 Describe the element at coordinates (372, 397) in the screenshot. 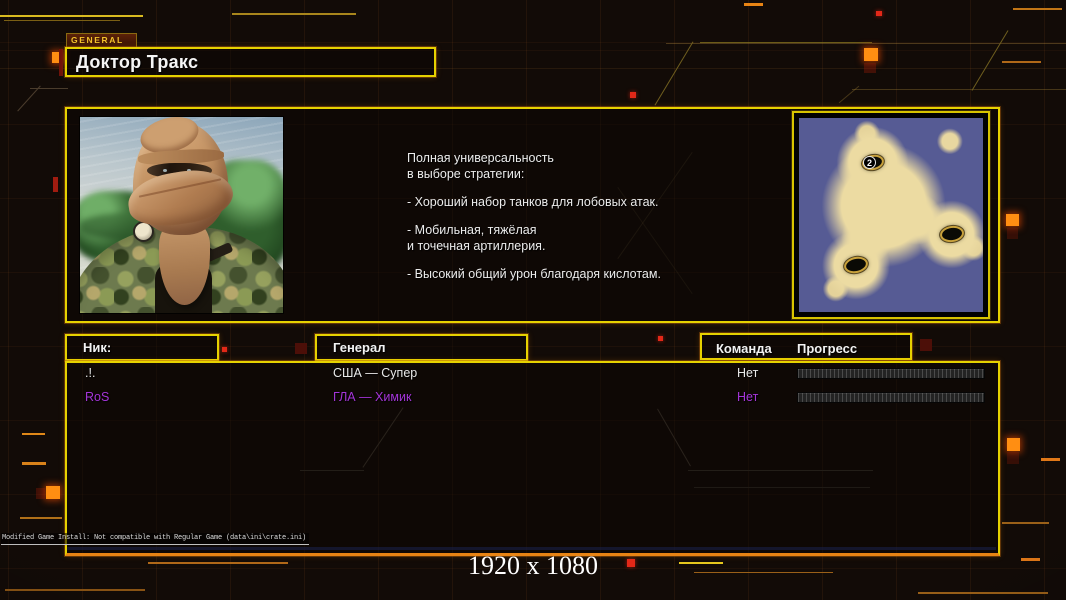

I see `player-general: ГЛА — Химик` at that location.